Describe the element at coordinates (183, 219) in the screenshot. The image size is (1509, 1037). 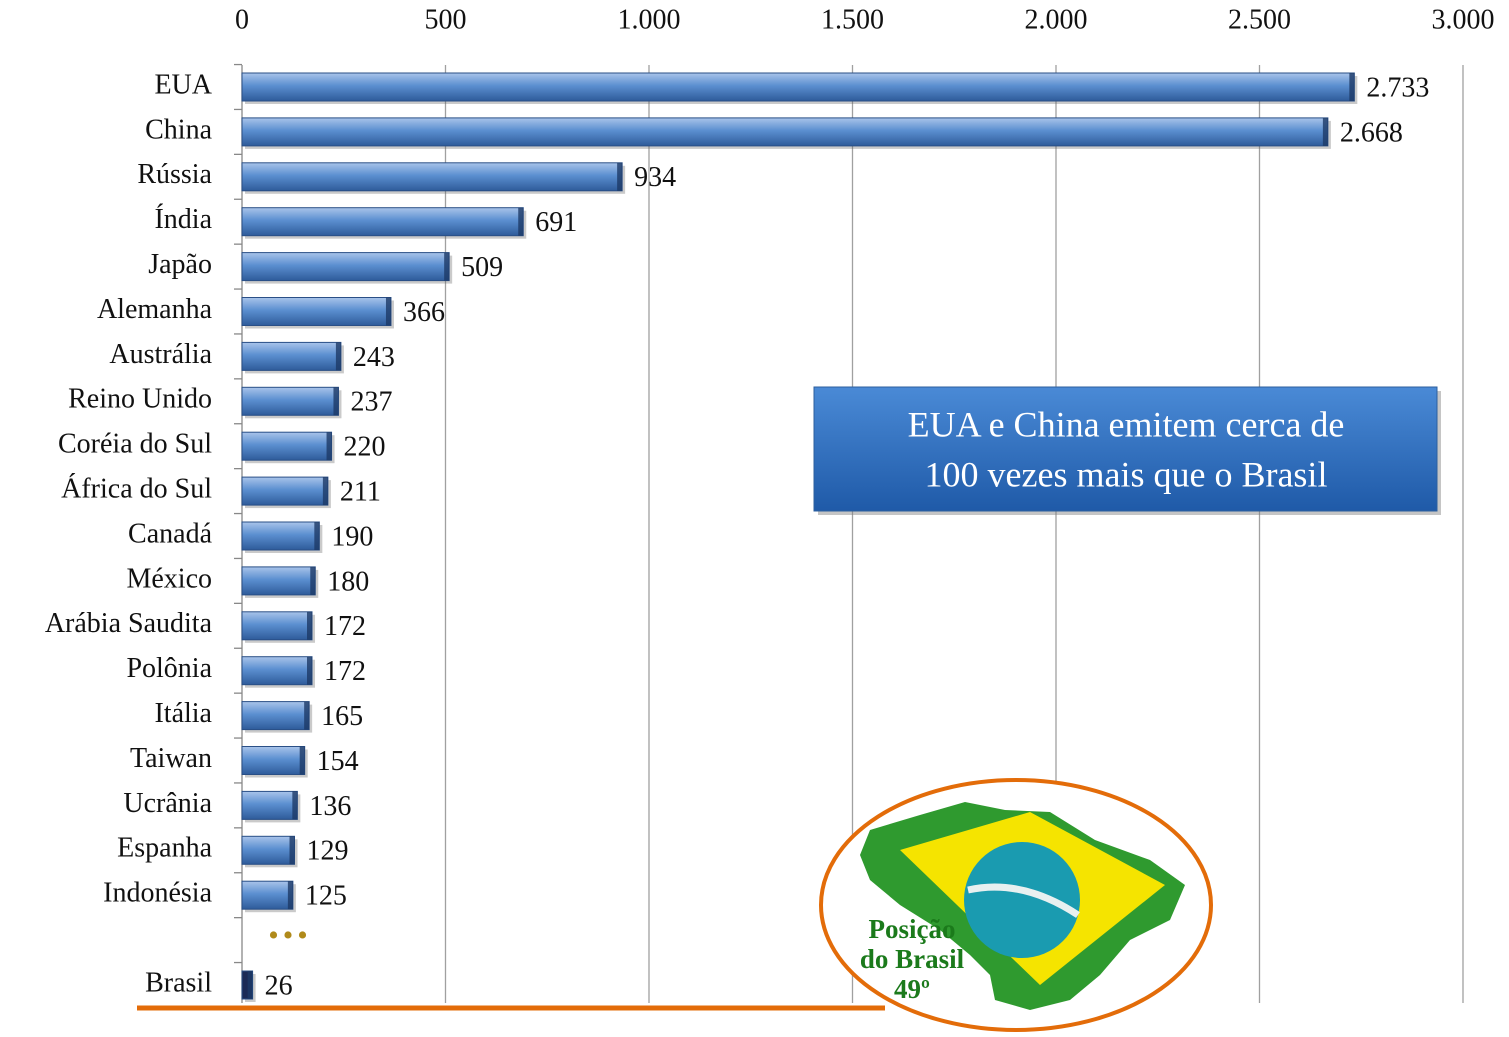
I see `y-tick-label: Índia` at that location.